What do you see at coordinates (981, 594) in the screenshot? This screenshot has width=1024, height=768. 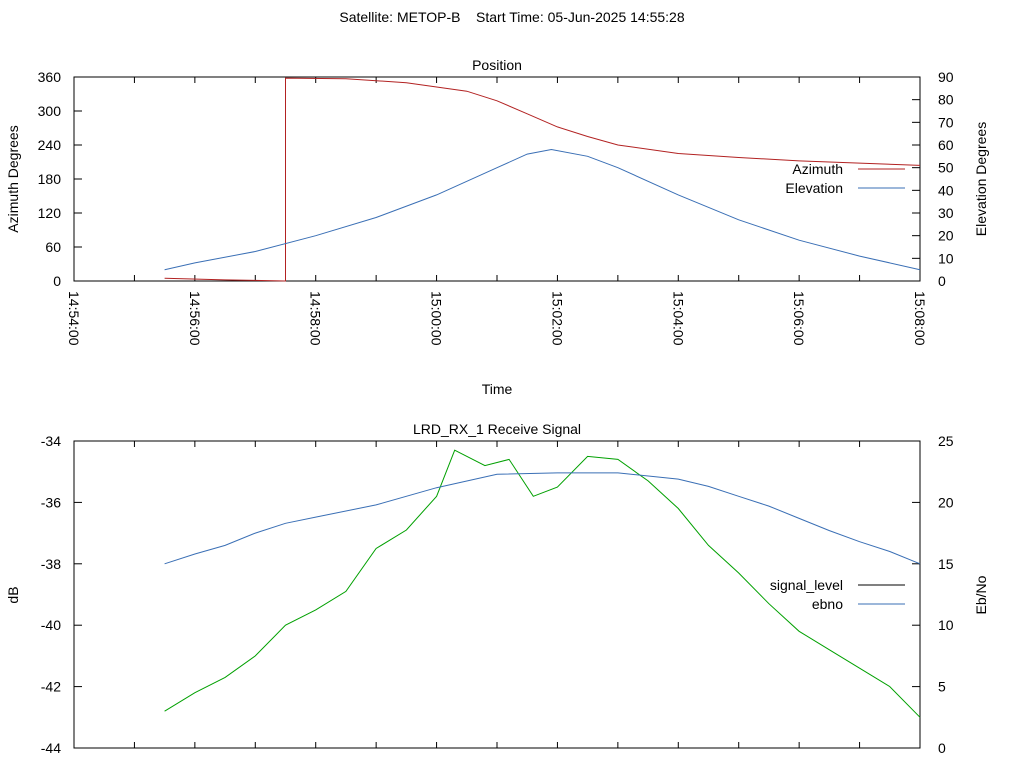 I see `signal-y2-axis-title: Eb/No` at bounding box center [981, 594].